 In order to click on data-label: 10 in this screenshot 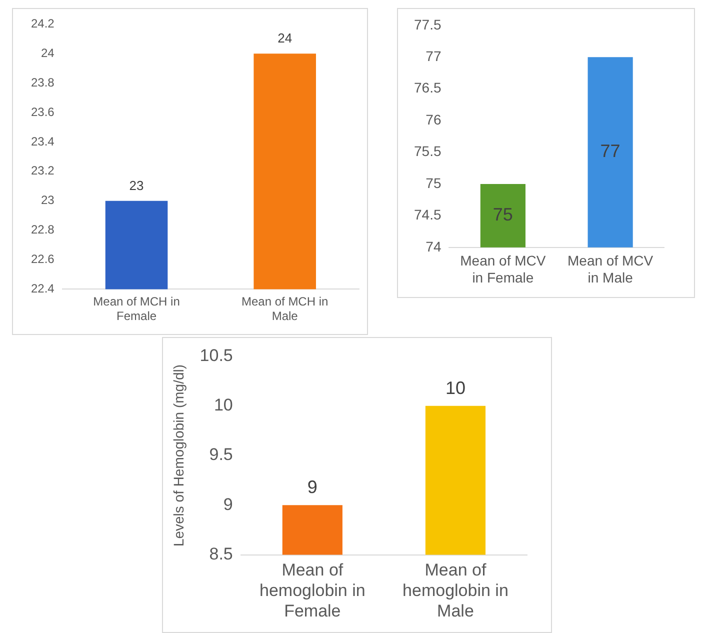, I will do `click(455, 388)`.